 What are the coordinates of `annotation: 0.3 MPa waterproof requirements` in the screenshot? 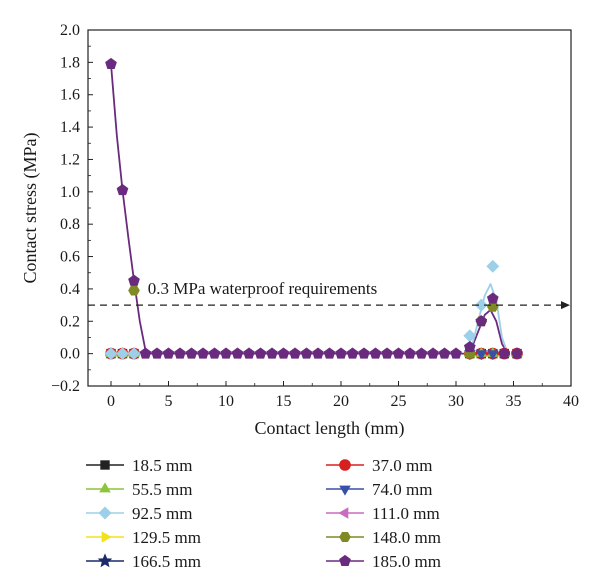 It's located at (329, 294).